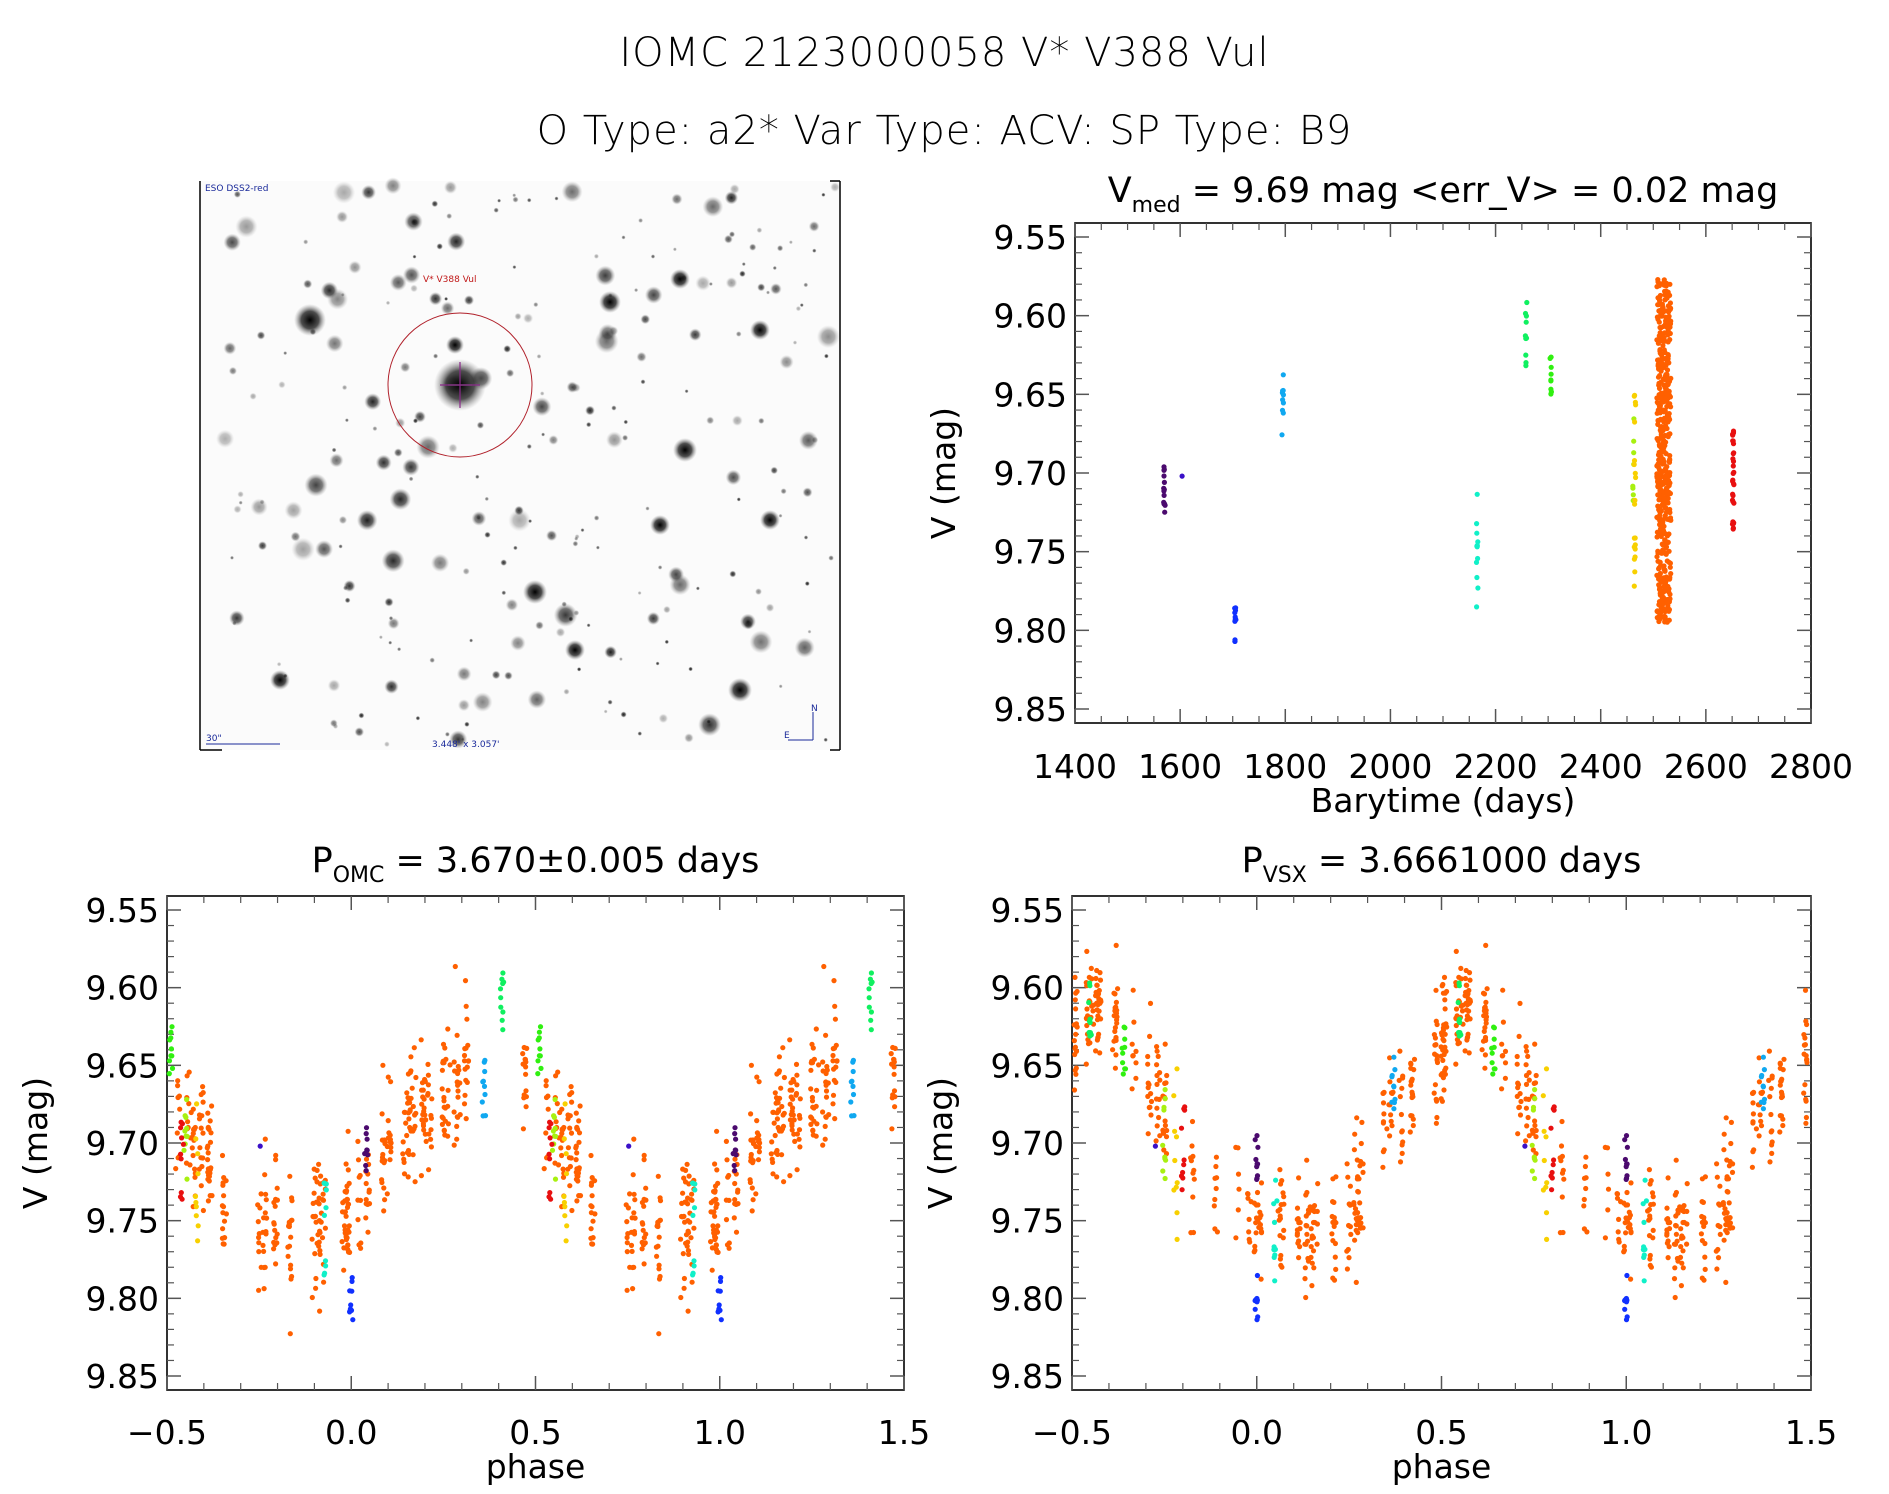  I want to click on plot-frame, so click(1443, 473).